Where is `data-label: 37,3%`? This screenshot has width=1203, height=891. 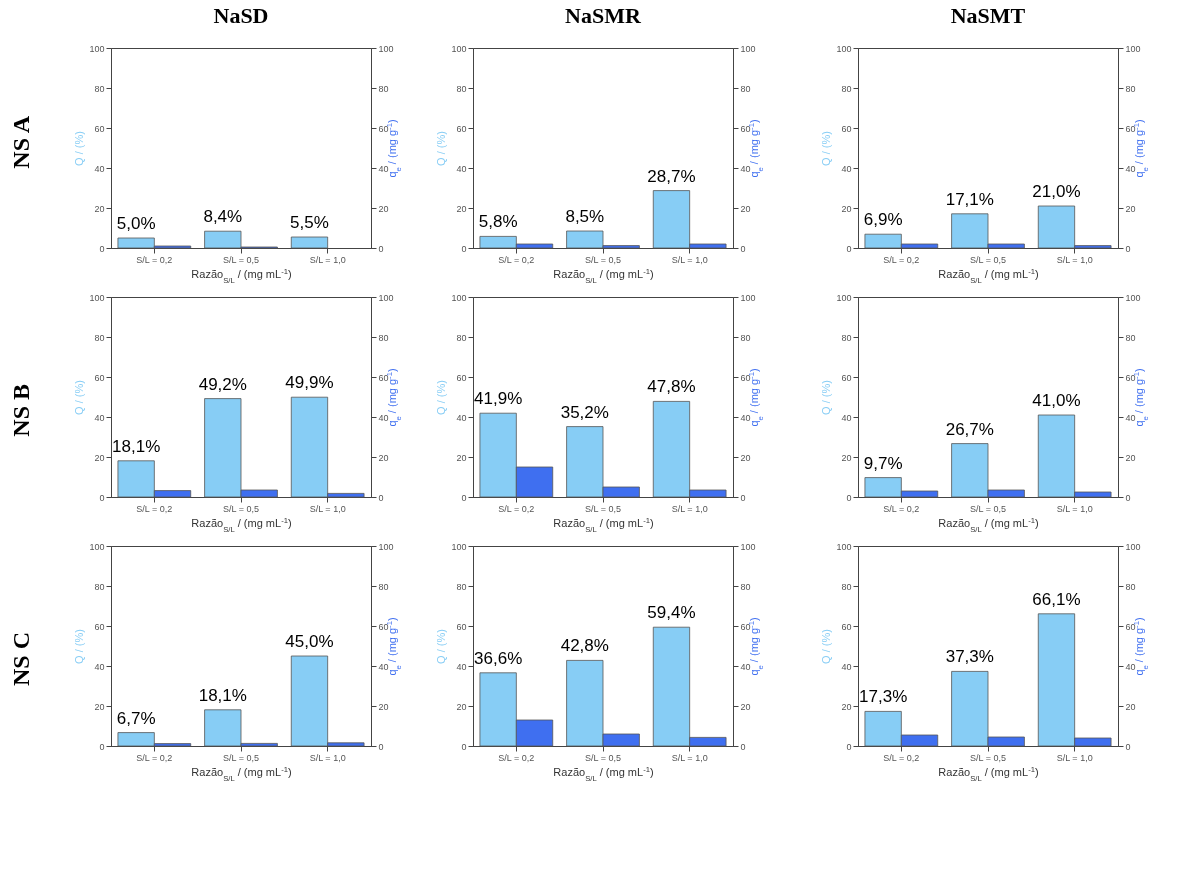 data-label: 37,3% is located at coordinates (969, 657).